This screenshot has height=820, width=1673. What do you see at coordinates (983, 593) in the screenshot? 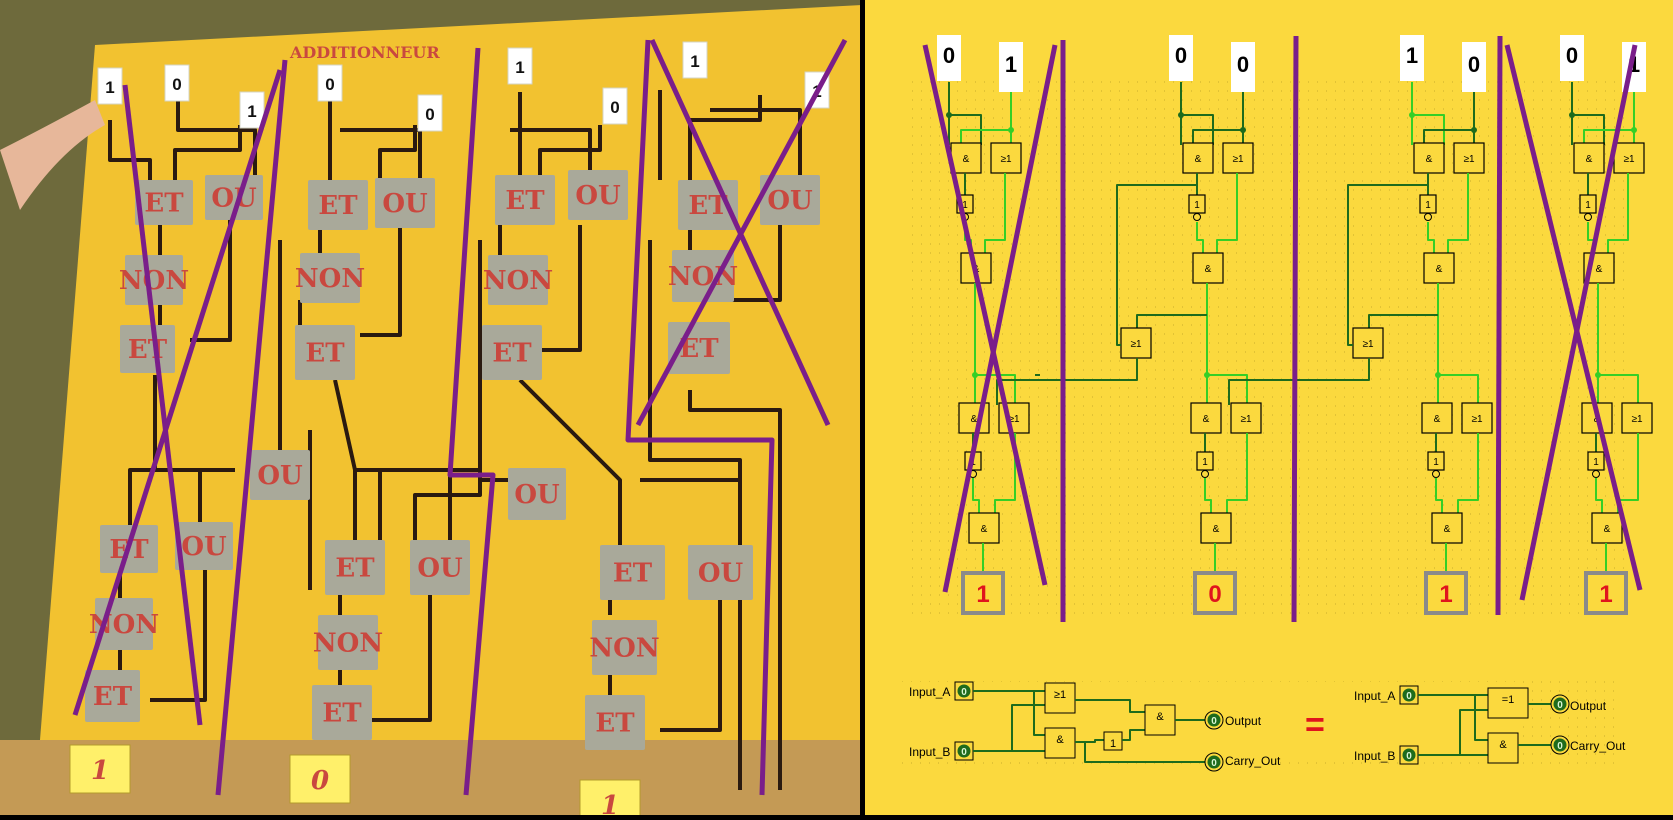
I see `output-box` at bounding box center [983, 593].